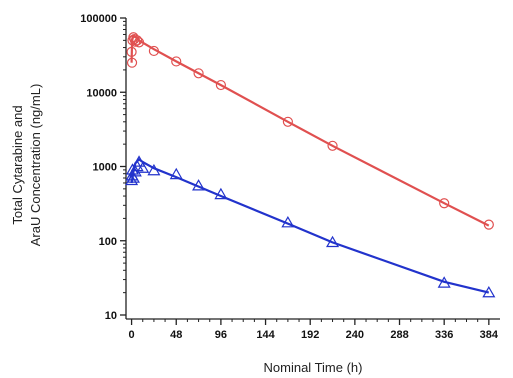 This screenshot has height=378, width=513. I want to click on y-tick-label: 10, so click(111, 316).